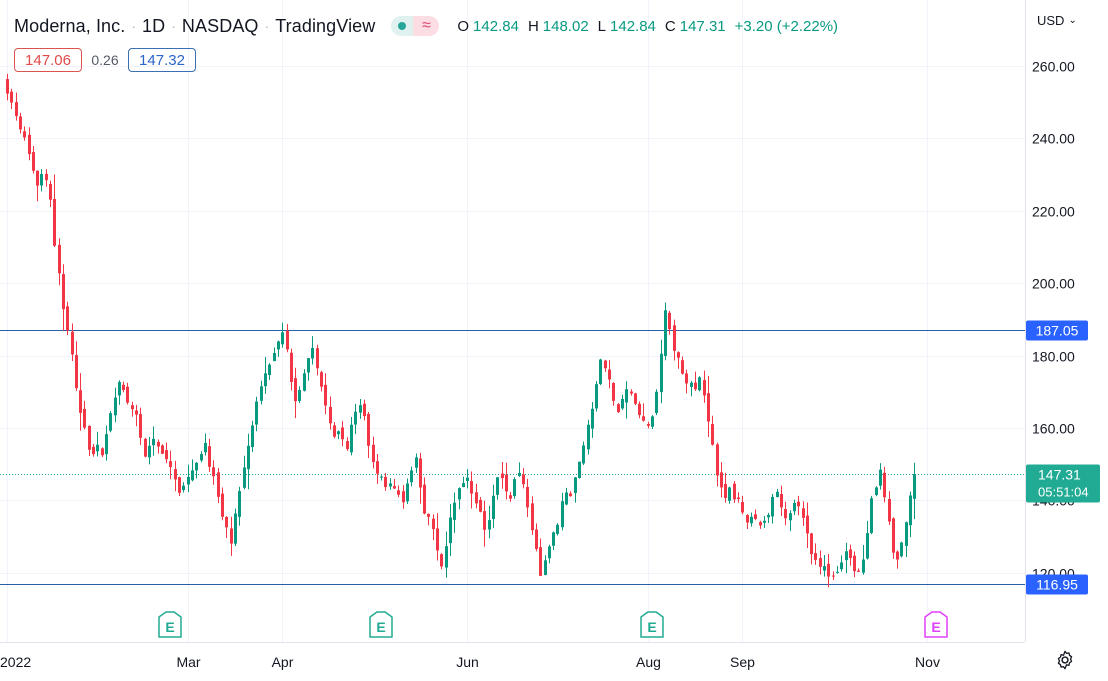  What do you see at coordinates (1072, 20) in the screenshot?
I see `chevron-down-icon: ⌄` at bounding box center [1072, 20].